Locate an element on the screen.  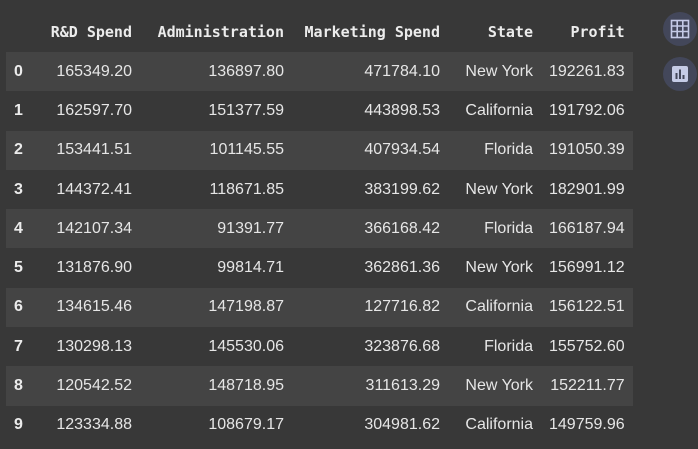
table-icon is located at coordinates (680, 29).